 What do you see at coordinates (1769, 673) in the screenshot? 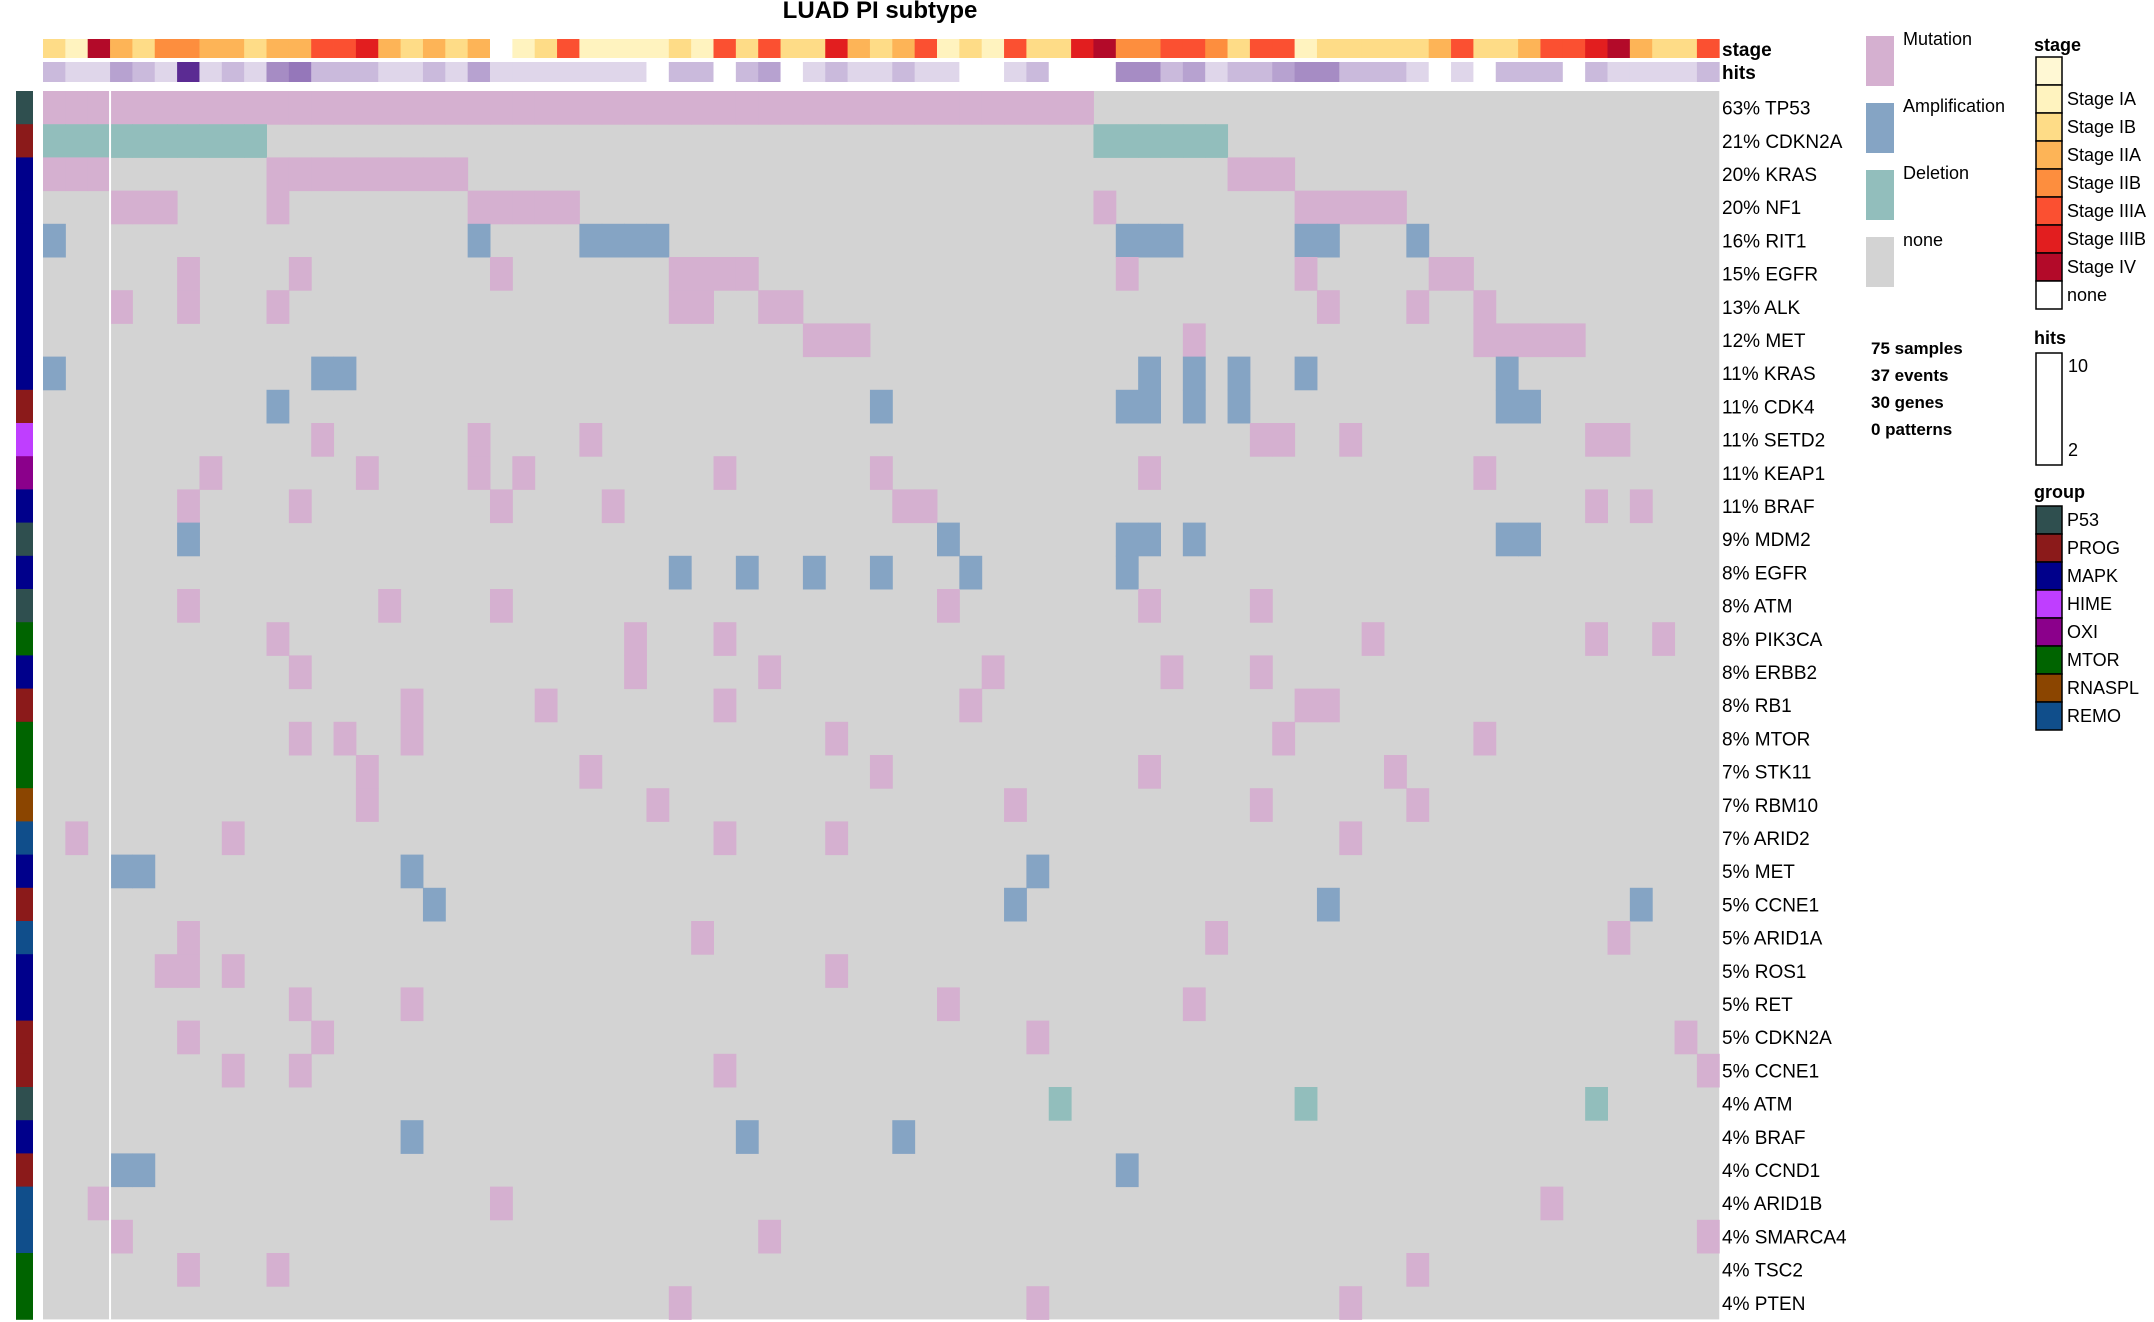
I see `row-label: 8% ERBB2` at bounding box center [1769, 673].